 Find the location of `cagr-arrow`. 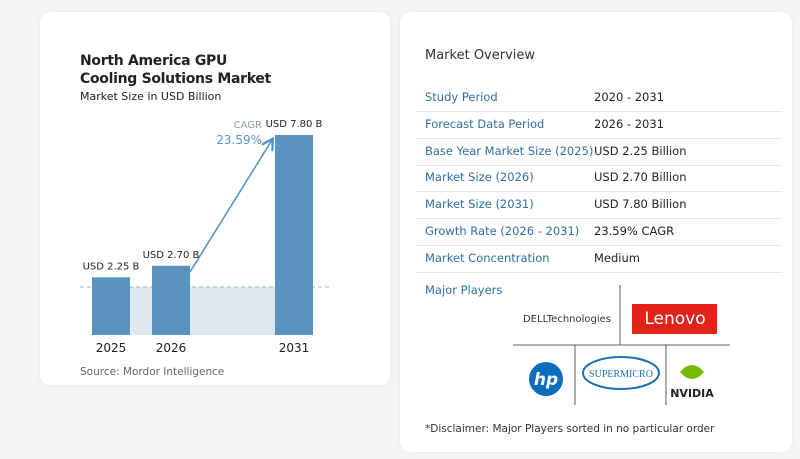

cagr-arrow is located at coordinates (230, 206).